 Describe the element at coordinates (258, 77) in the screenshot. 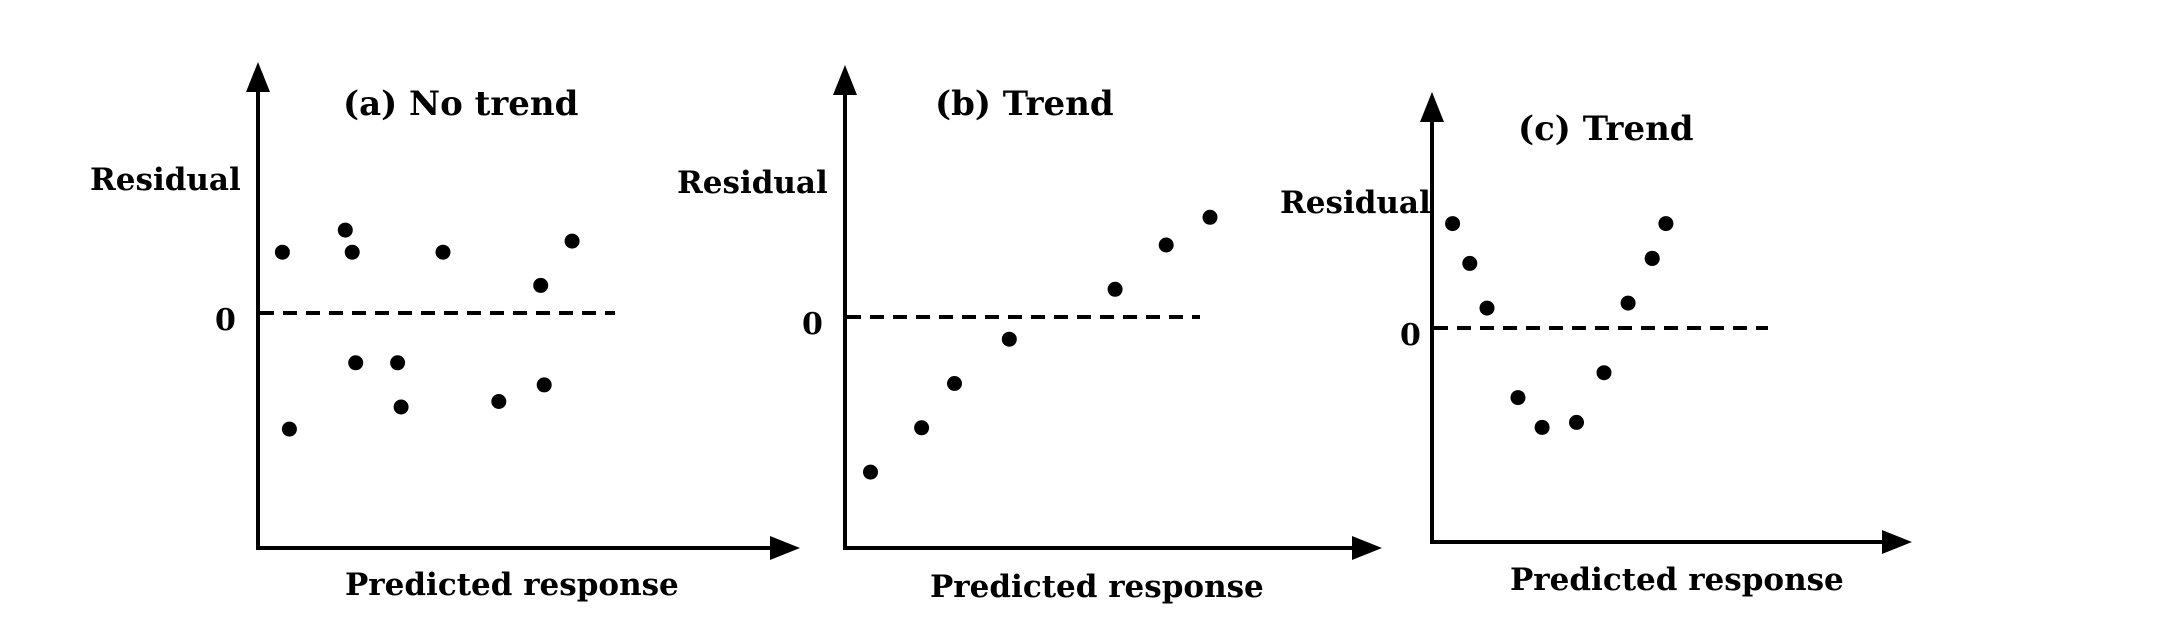

I see `panel-a-y-axis-arrow` at that location.